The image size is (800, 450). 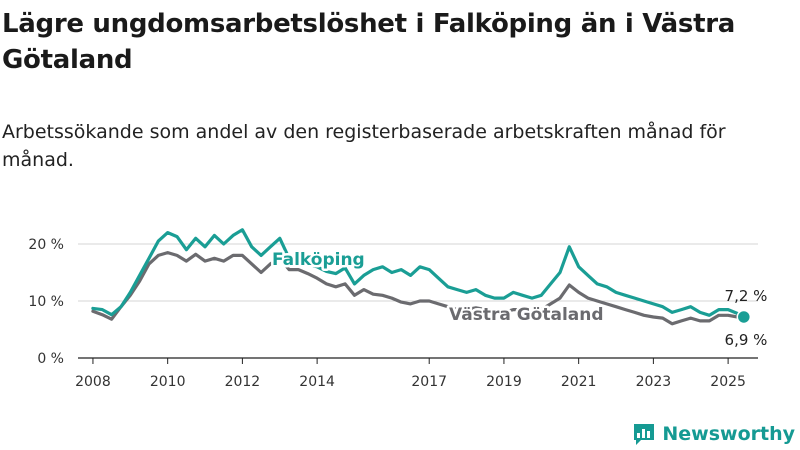 What do you see at coordinates (243, 382) in the screenshot?
I see `x-tick-label: 2012` at bounding box center [243, 382].